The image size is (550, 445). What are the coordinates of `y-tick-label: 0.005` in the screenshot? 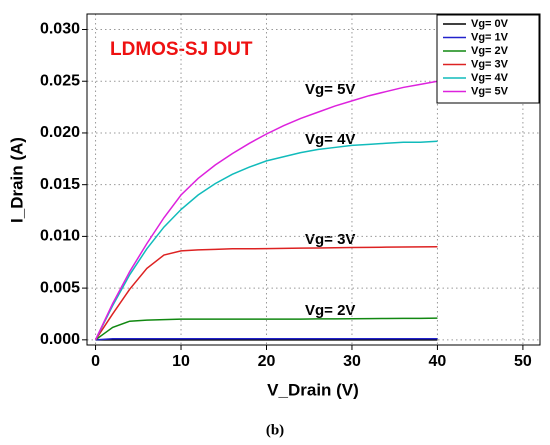 It's located at (60, 287).